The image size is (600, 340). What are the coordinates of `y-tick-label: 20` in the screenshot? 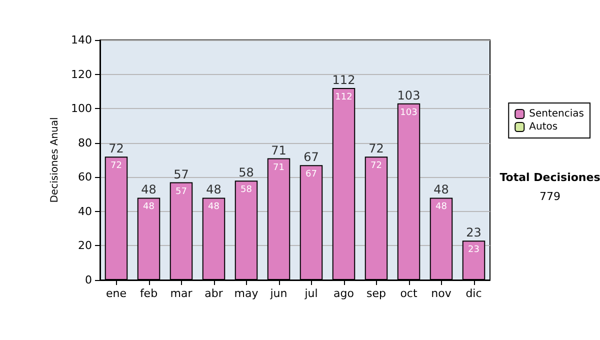 It's located at (85, 245).